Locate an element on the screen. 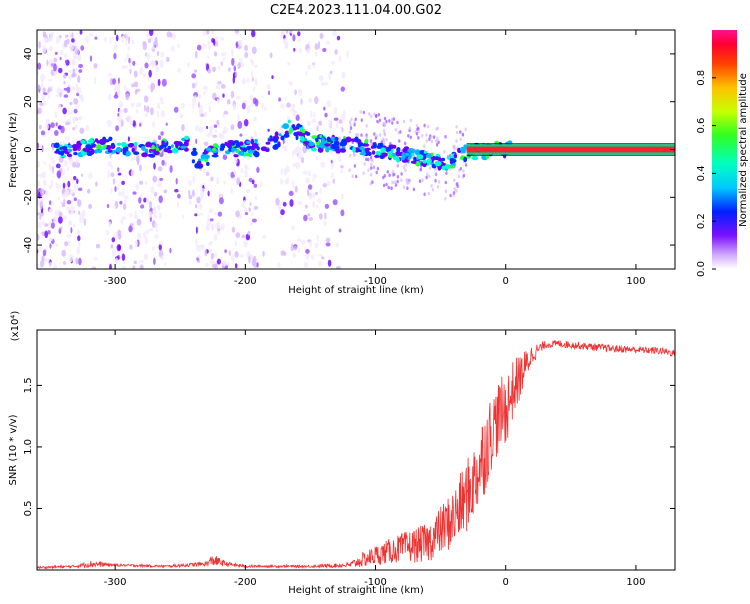  snr-x-tick-label: -300 is located at coordinates (115, 582).